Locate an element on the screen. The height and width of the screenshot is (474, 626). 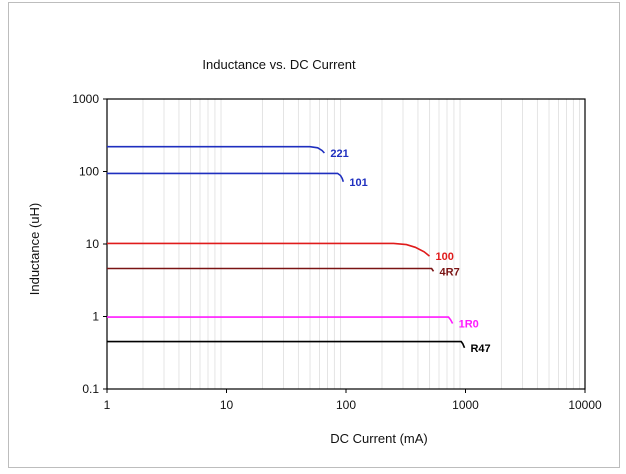
series-line-1R0 is located at coordinates (280, 320).